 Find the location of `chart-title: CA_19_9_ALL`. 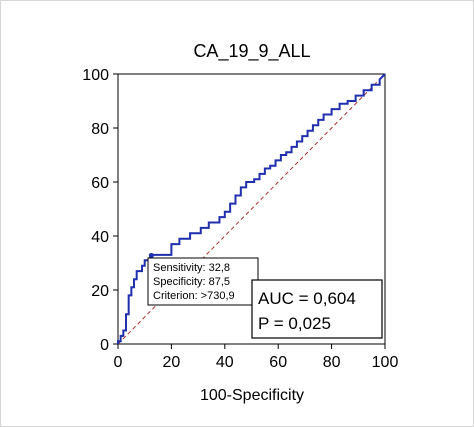

chart-title: CA_19_9_ALL is located at coordinates (251, 51).